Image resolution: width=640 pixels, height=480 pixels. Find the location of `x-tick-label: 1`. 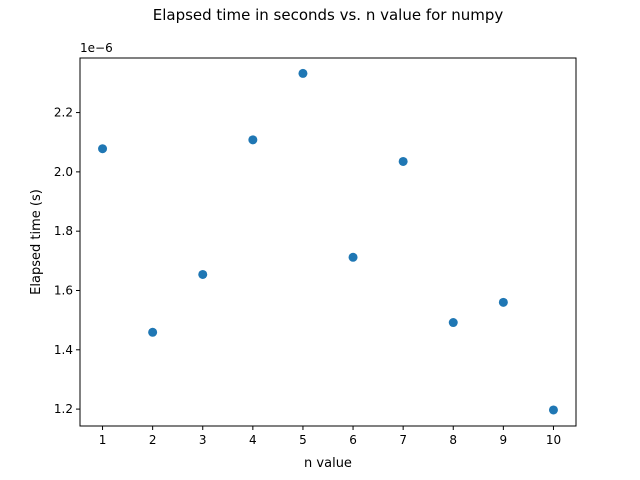

x-tick-label: 1 is located at coordinates (103, 440).